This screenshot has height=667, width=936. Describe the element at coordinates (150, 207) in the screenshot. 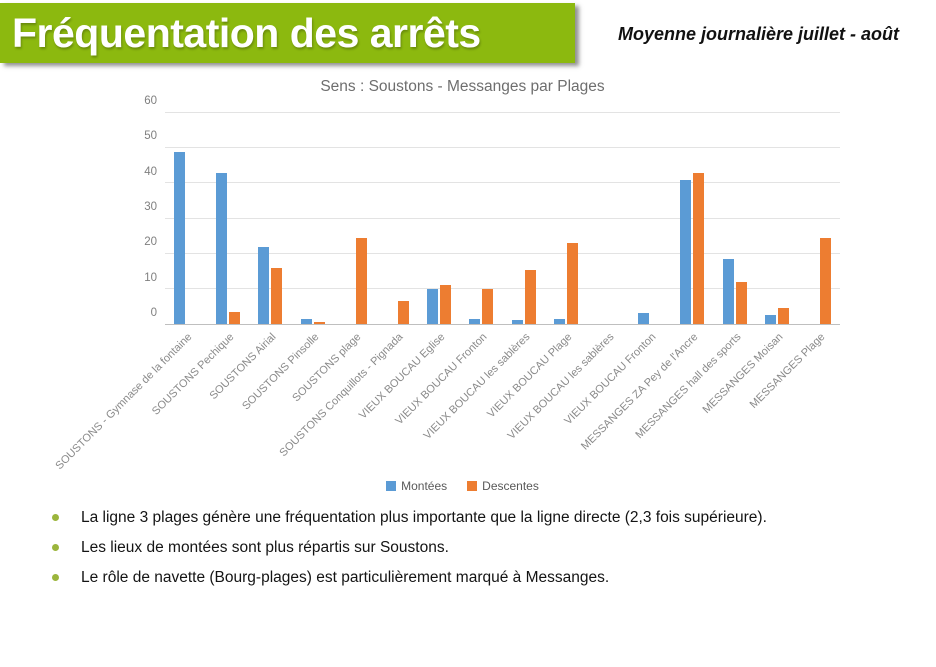

I see `y-tick-label: 30` at that location.